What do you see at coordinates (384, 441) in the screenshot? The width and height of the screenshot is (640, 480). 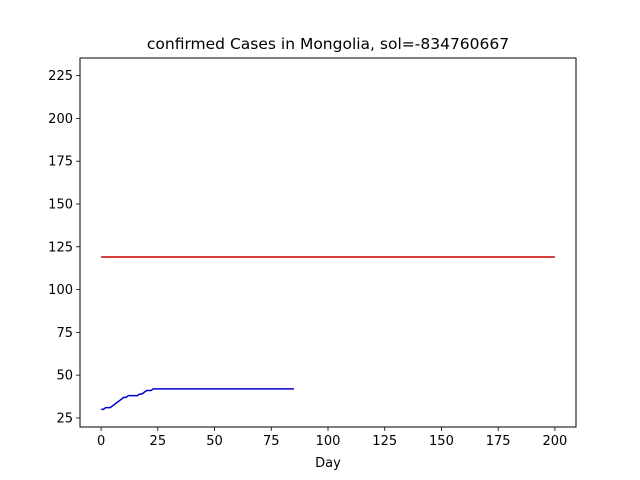 I see `x-tick-label: 125` at bounding box center [384, 441].